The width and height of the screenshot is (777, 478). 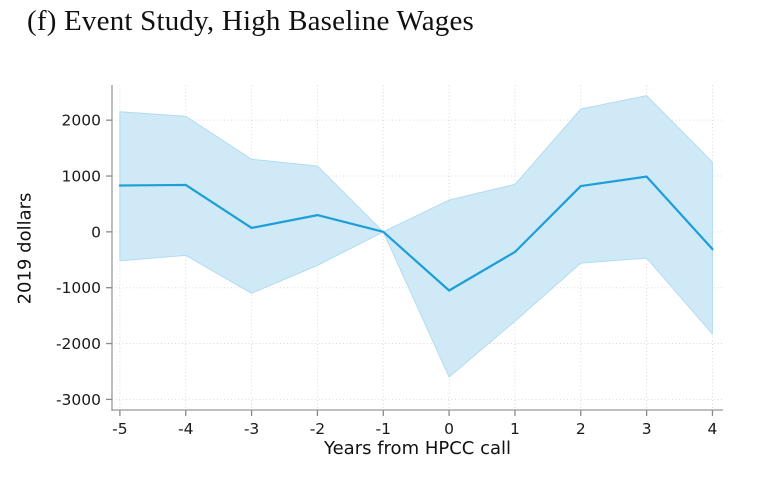 What do you see at coordinates (78, 344) in the screenshot?
I see `y-tick-label: -2000` at bounding box center [78, 344].